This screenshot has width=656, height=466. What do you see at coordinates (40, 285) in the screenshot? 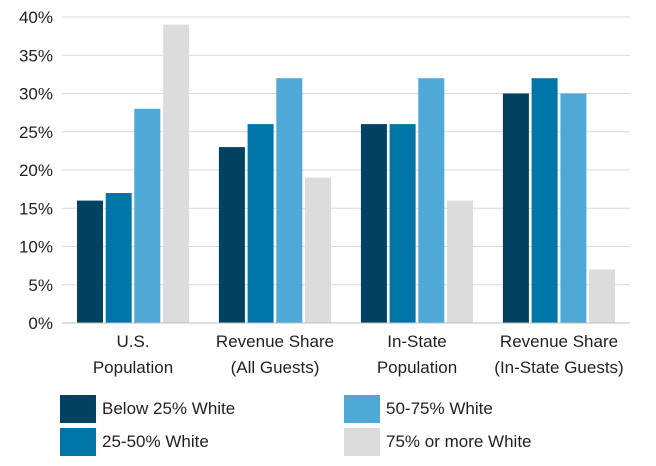
I see `y-tick-label: 5%` at bounding box center [40, 285].